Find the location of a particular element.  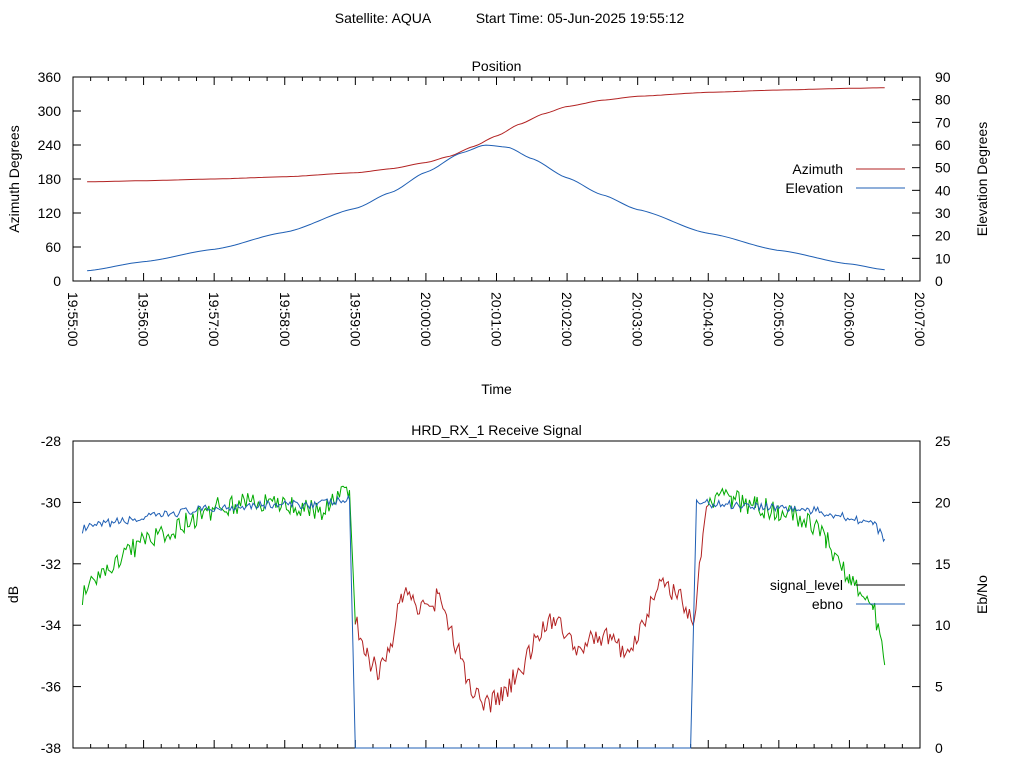

series-line-azimuth is located at coordinates (486, 135).